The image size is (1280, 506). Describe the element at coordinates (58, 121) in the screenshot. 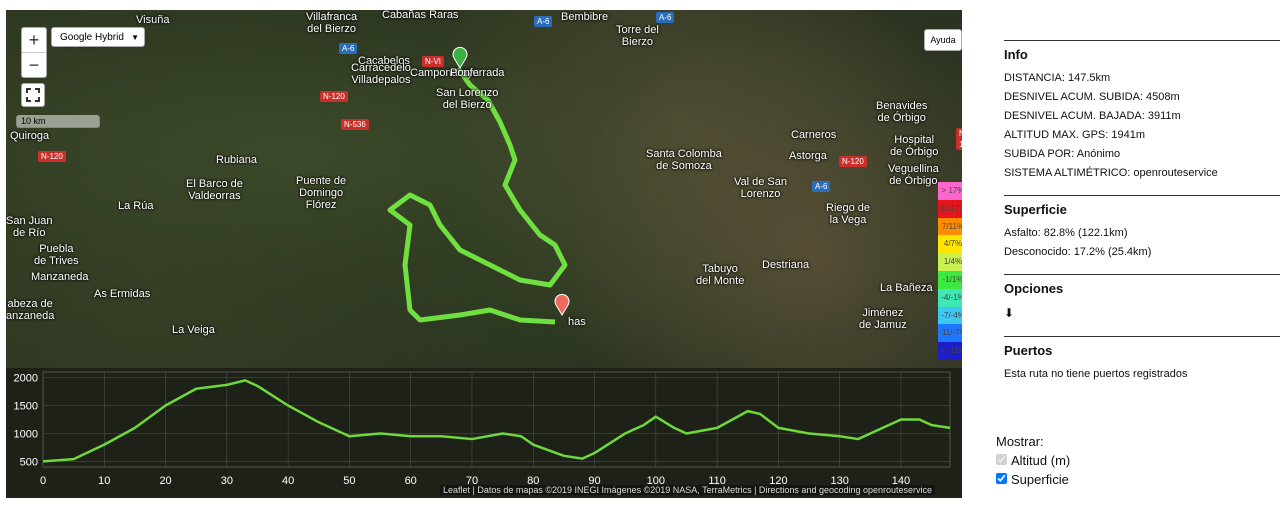

I see `scale-bar: 10 km` at that location.